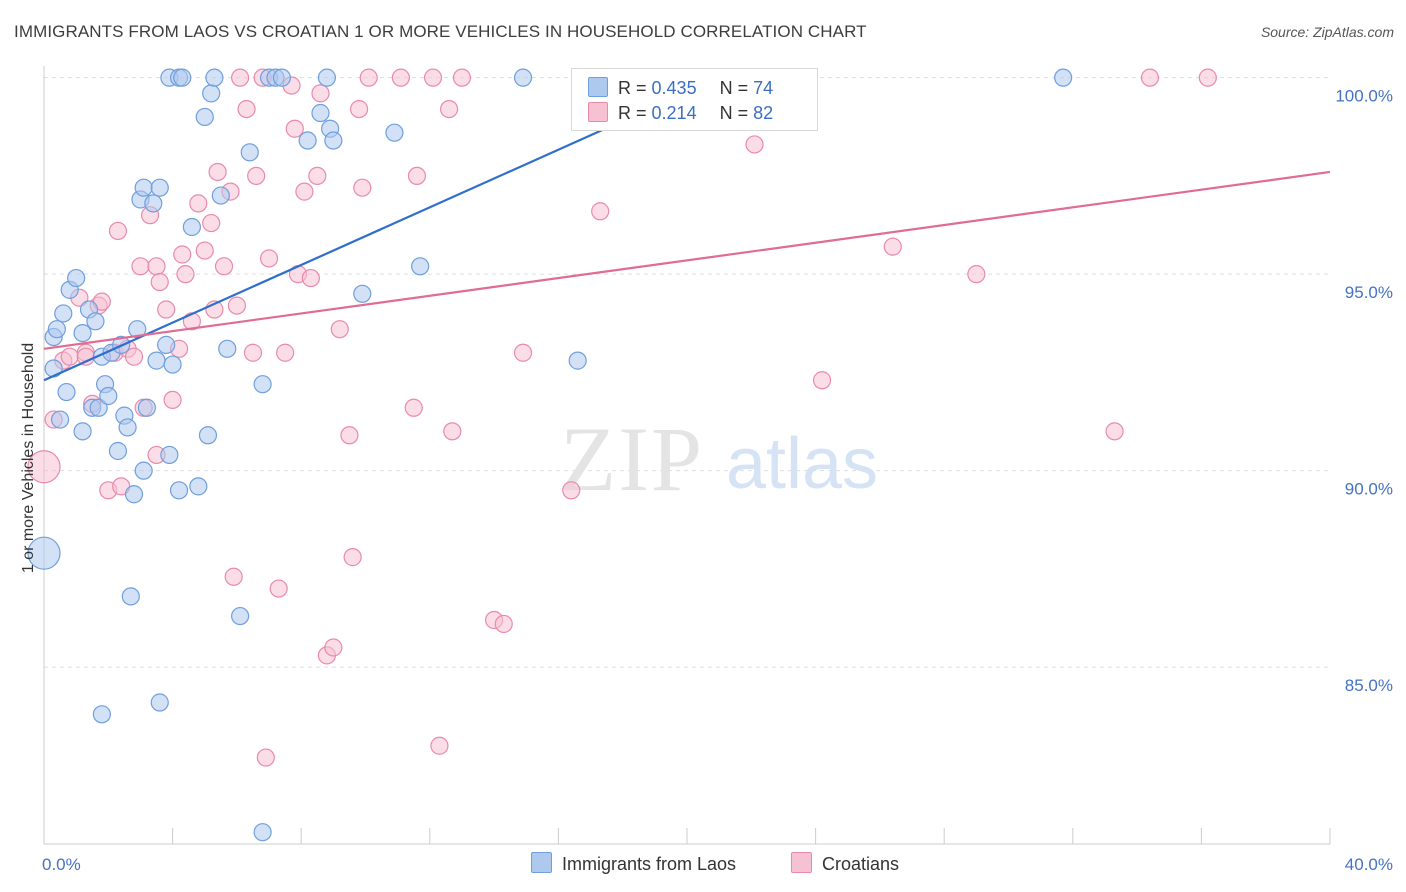  What do you see at coordinates (649, 864) in the screenshot?
I see `legend-label: Immigrants from Laos` at bounding box center [649, 864].